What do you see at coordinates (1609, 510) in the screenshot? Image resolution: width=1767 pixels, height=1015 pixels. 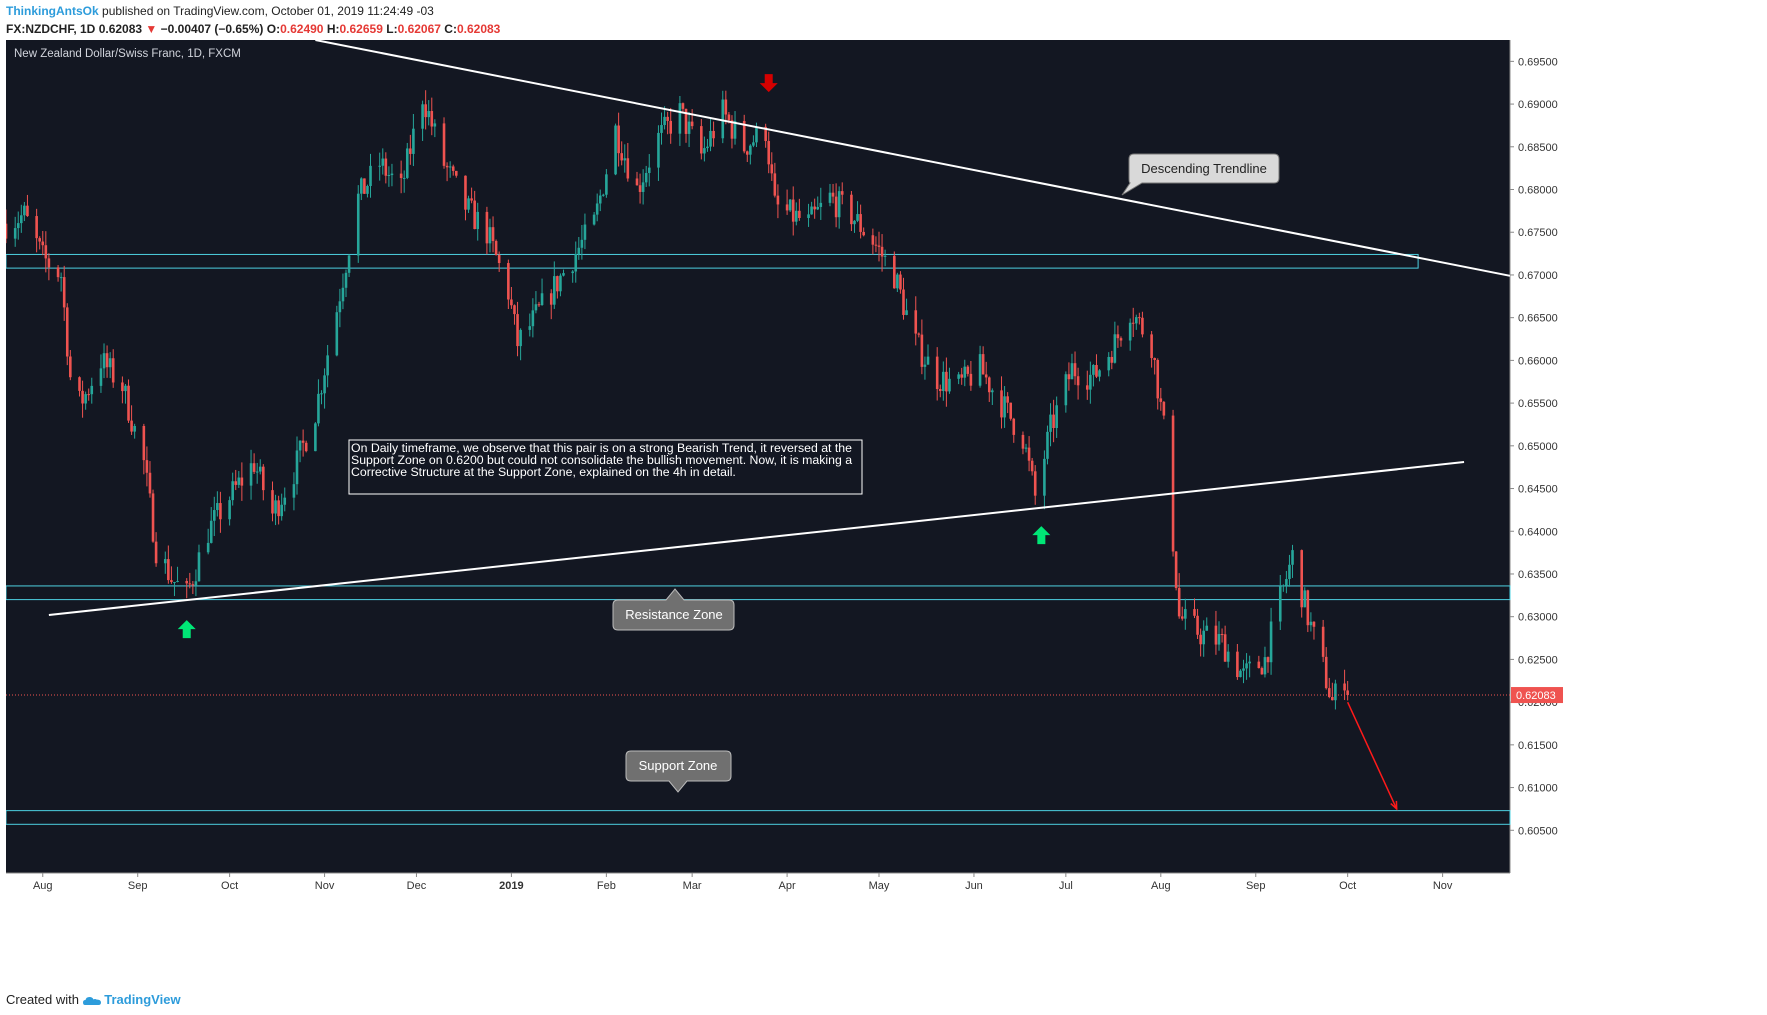 I see `price-axis` at bounding box center [1609, 510].